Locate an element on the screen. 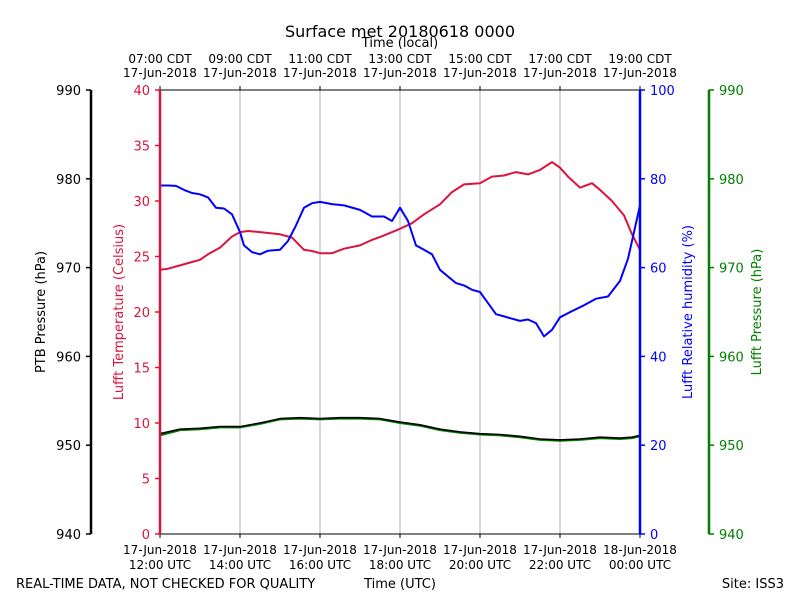 The height and width of the screenshot is (600, 800). lufft-pressure-axis-tick-label: 940 is located at coordinates (731, 535).